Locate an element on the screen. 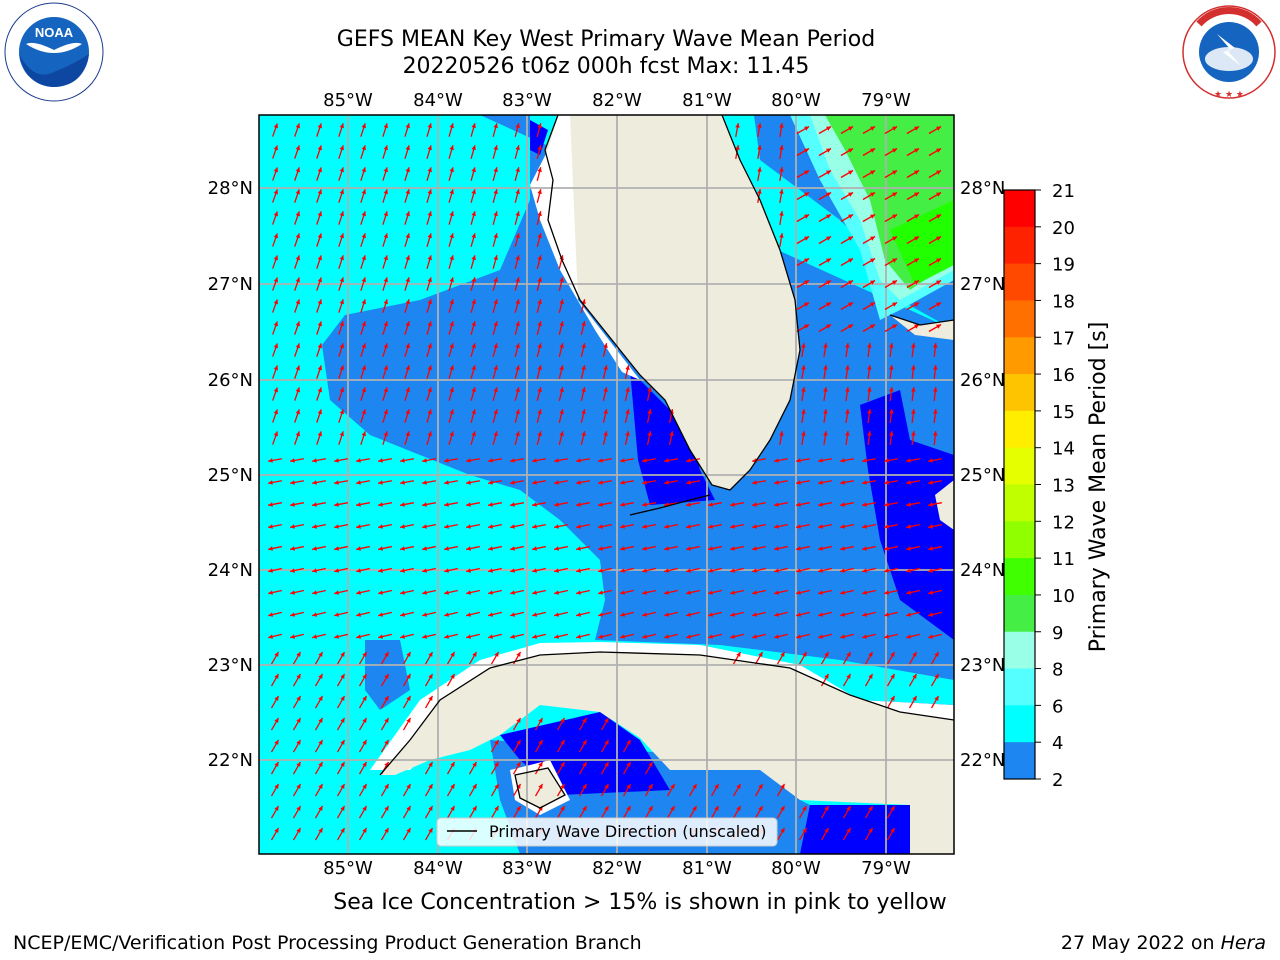 This screenshot has width=1280, height=960. lat-tick-label-right: 27°N is located at coordinates (982, 284).